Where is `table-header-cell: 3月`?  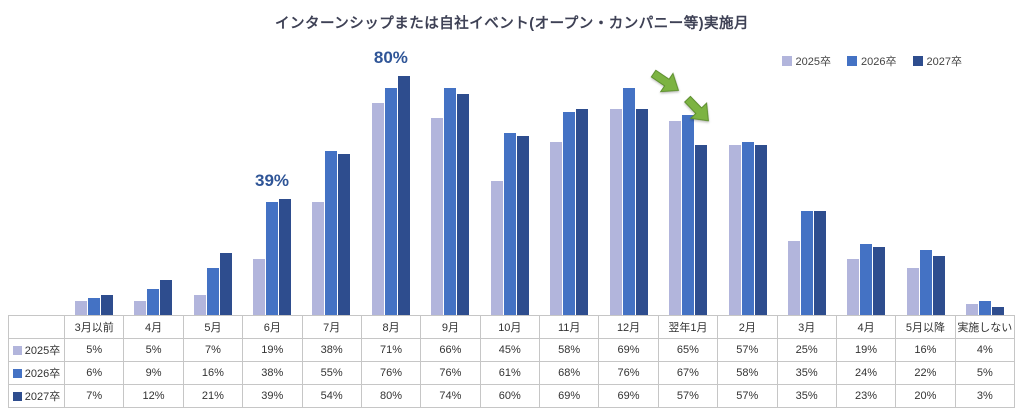 table-header-cell: 3月 is located at coordinates (807, 327).